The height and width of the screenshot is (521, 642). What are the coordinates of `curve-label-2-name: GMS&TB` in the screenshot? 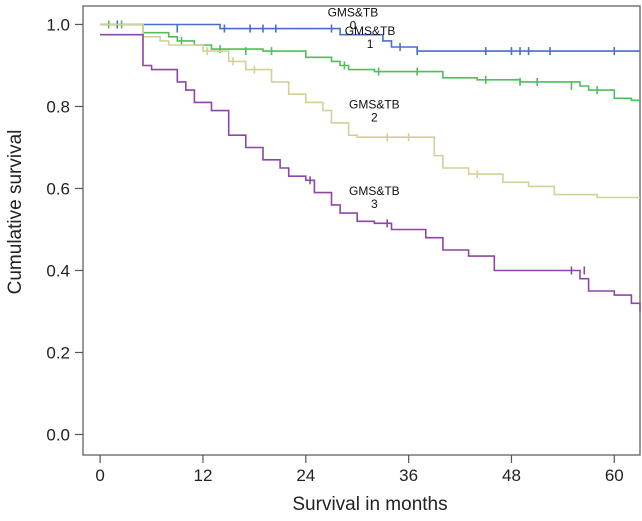 It's located at (374, 105).